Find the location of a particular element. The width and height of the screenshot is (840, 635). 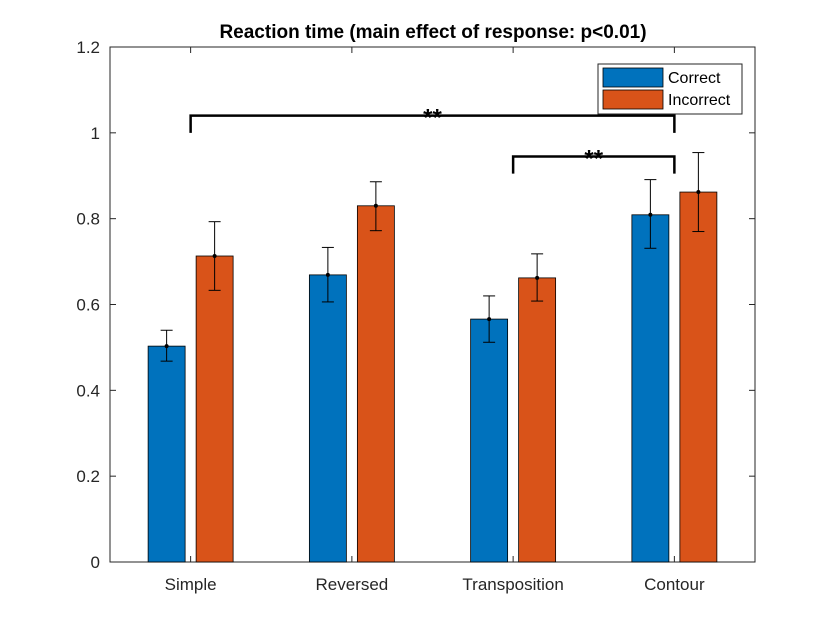

y-tick-label: 0.2 is located at coordinates (88, 476).